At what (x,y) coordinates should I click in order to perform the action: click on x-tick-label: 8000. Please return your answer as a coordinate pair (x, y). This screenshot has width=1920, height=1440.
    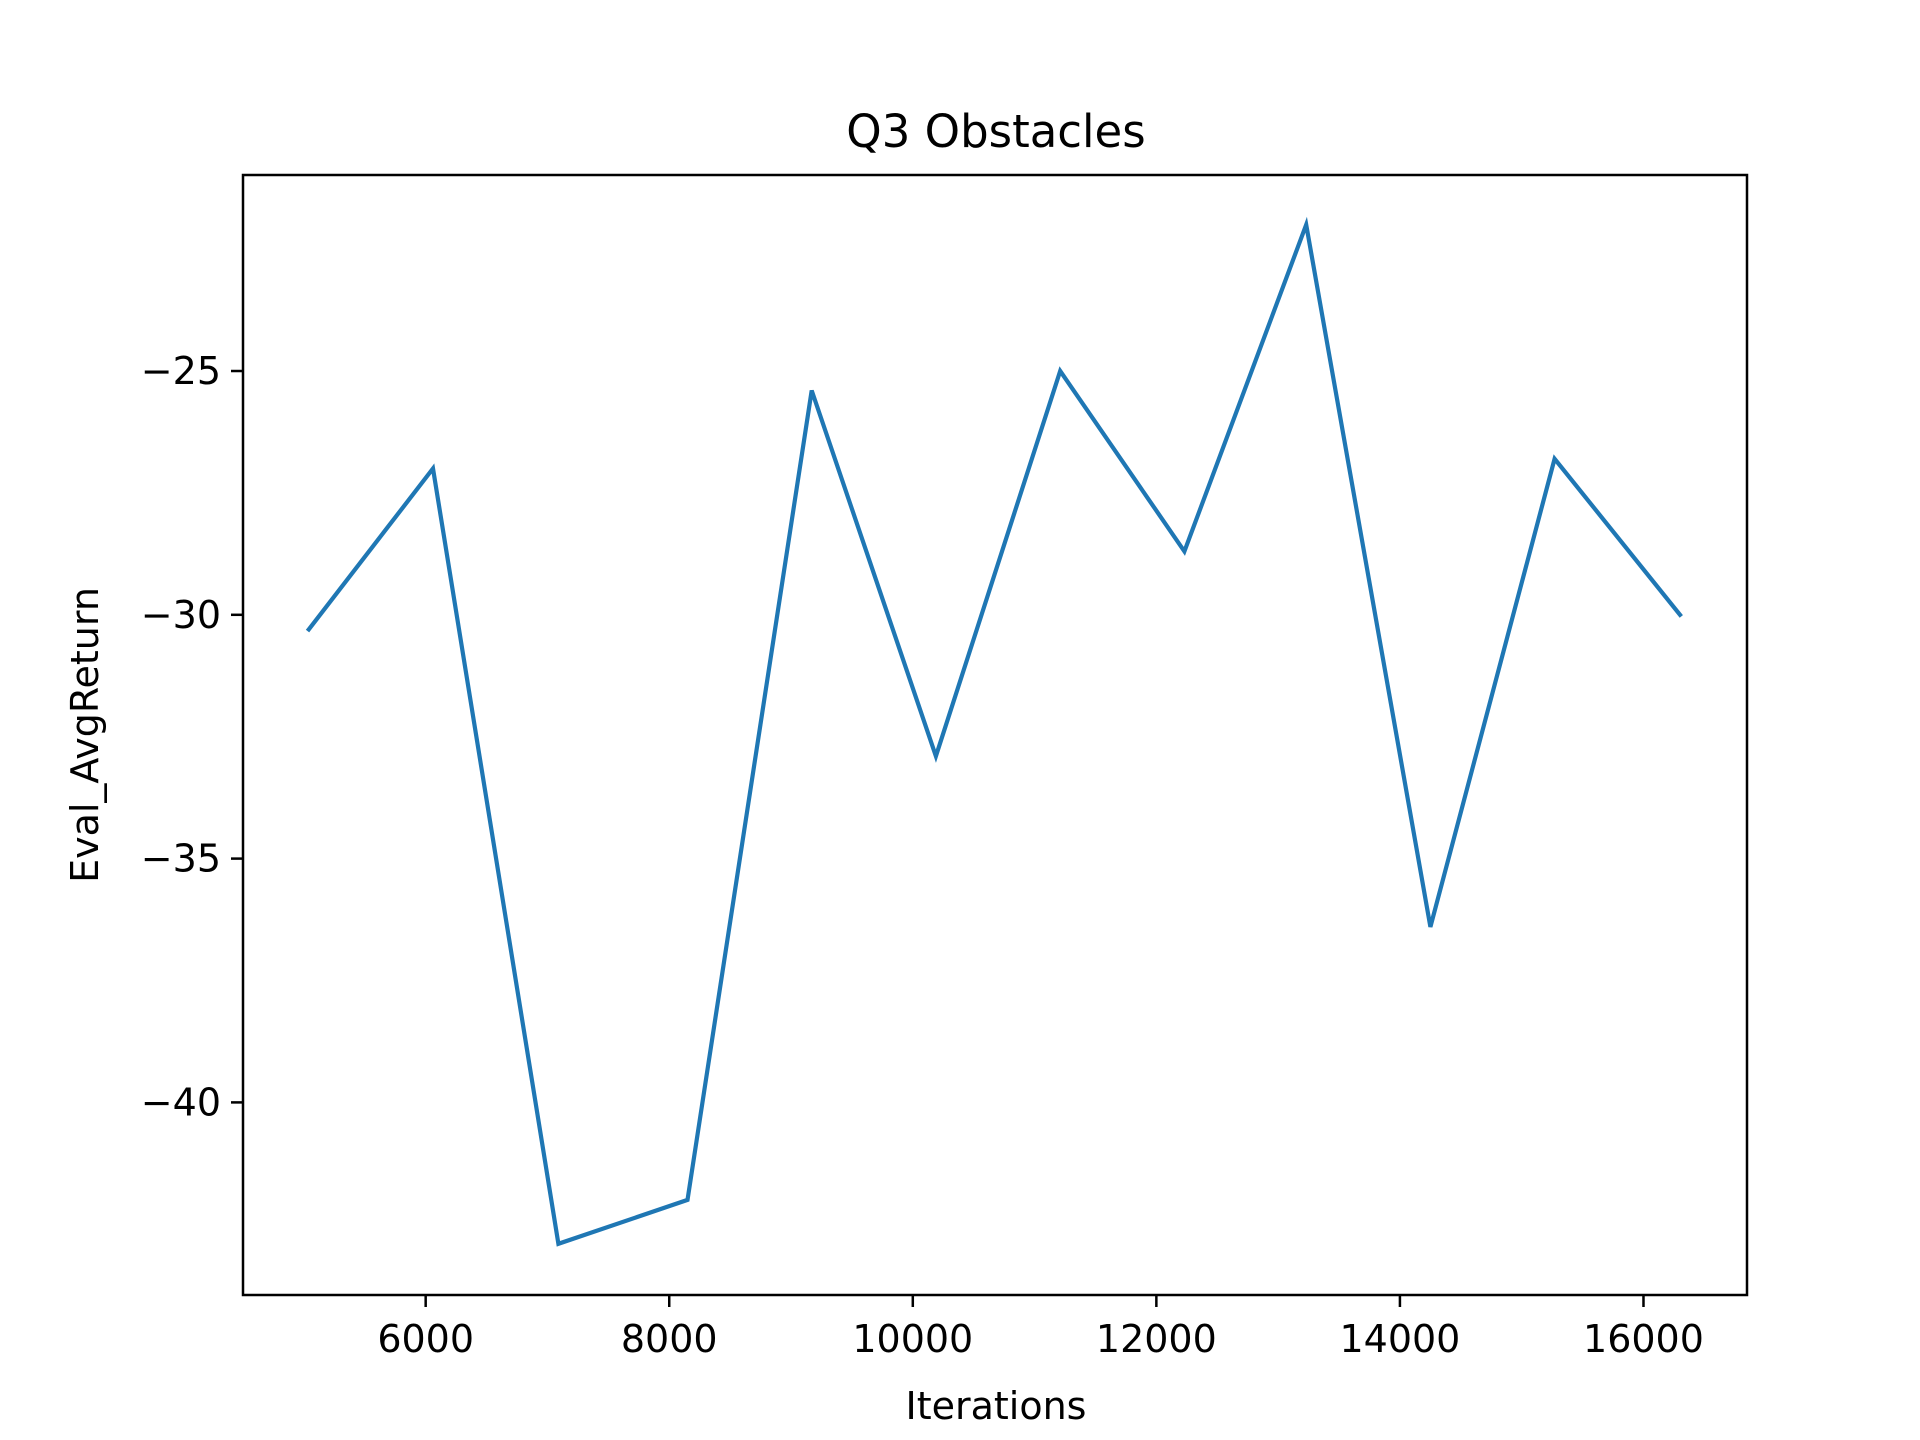
    Looking at the image, I should click on (669, 1339).